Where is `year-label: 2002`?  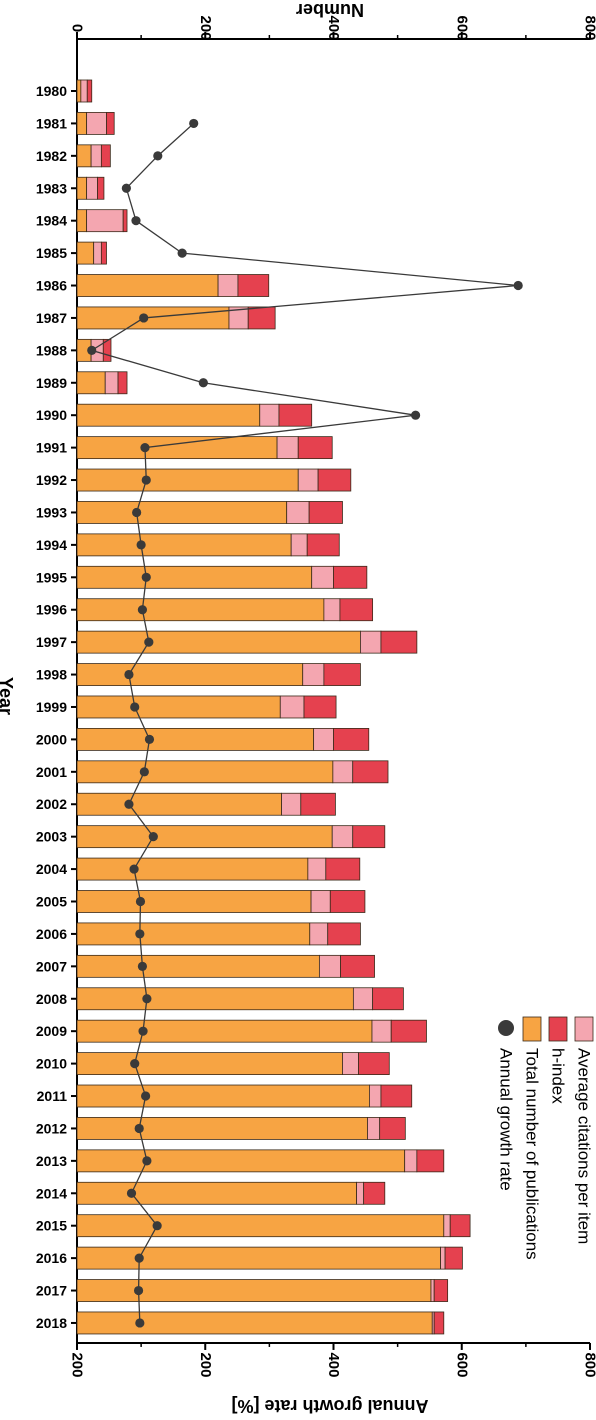
year-label: 2002 is located at coordinates (51, 804).